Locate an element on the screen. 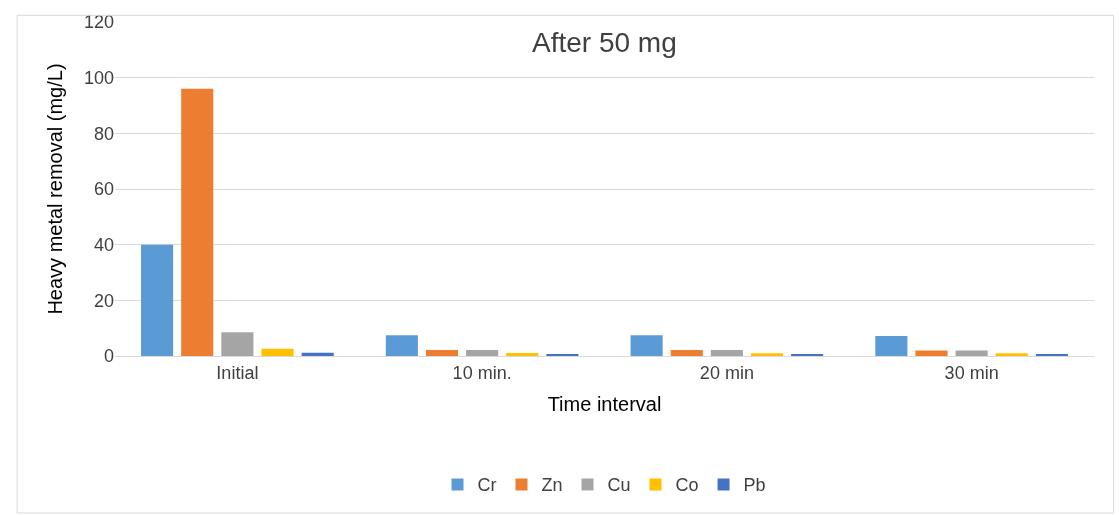 The width and height of the screenshot is (1119, 515). legend-label: Co is located at coordinates (687, 485).